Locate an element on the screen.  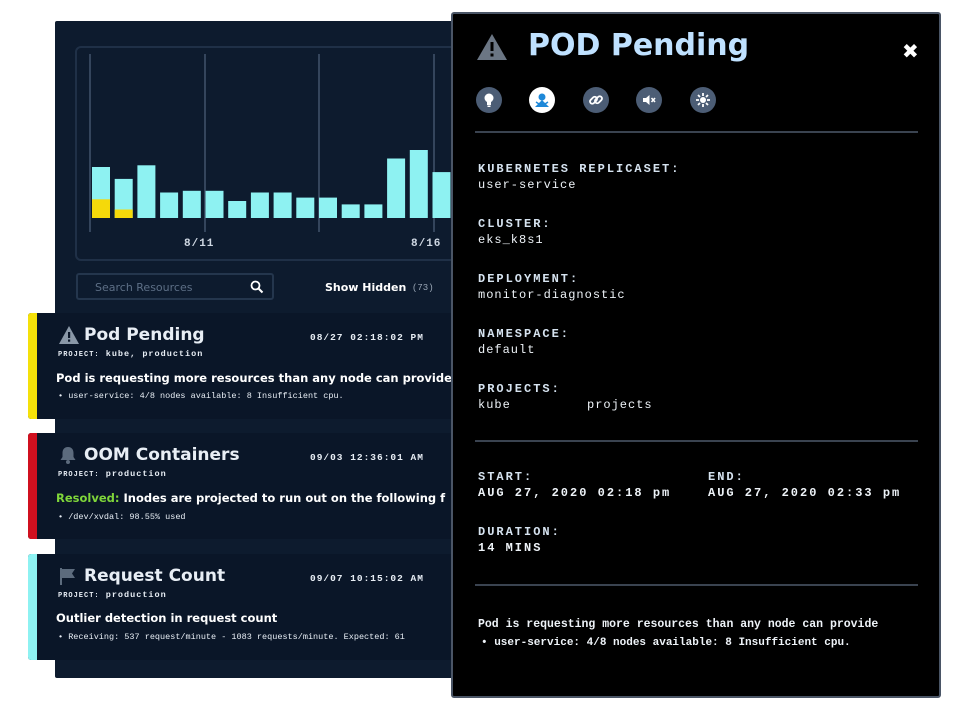
project-value: kube is located at coordinates (494, 405).